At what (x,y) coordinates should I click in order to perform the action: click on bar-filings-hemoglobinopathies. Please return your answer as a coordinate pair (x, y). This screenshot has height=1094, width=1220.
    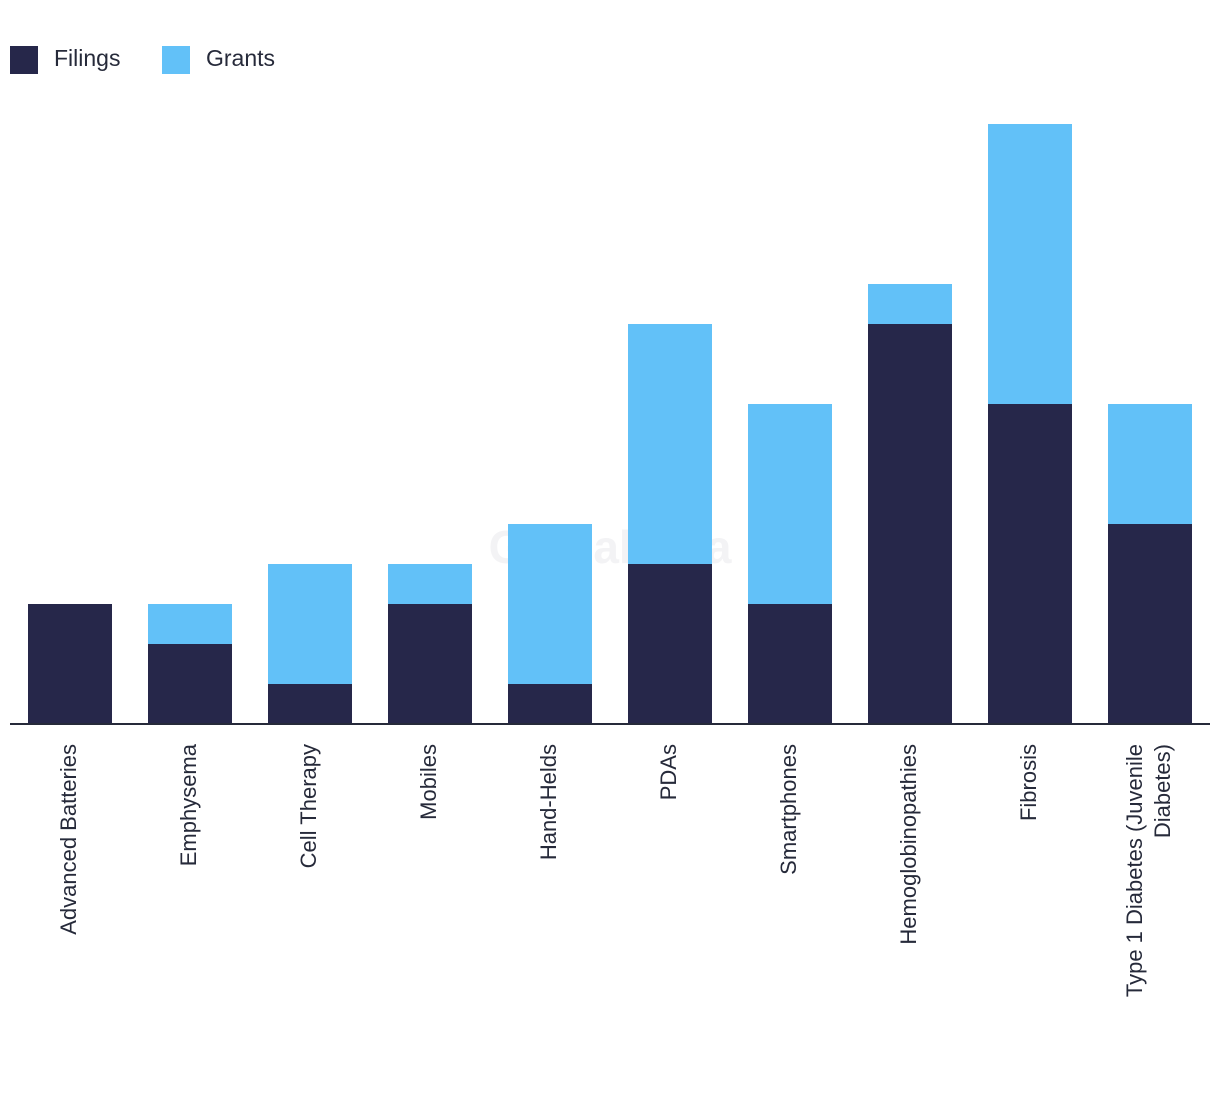
    Looking at the image, I should click on (910, 524).